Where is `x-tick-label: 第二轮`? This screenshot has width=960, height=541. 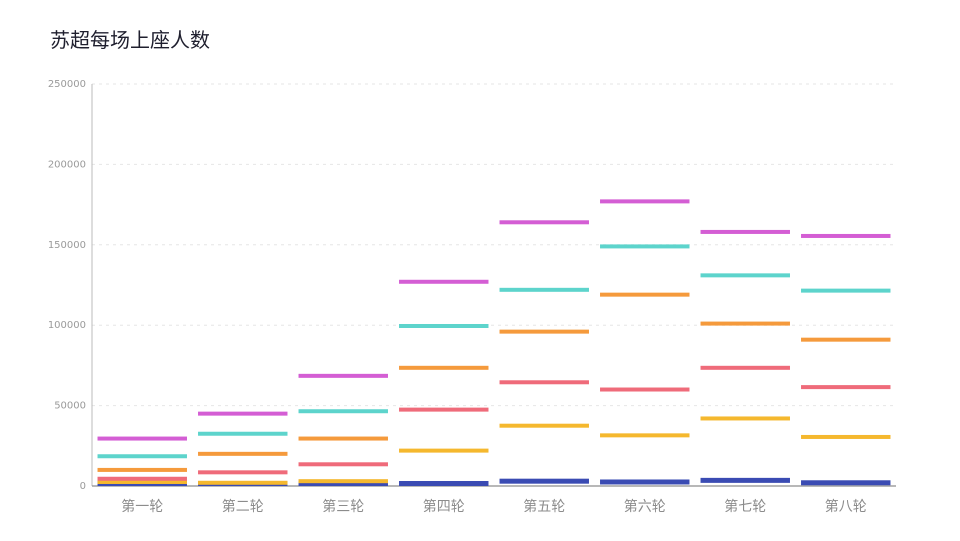
x-tick-label: 第二轮 is located at coordinates (243, 506).